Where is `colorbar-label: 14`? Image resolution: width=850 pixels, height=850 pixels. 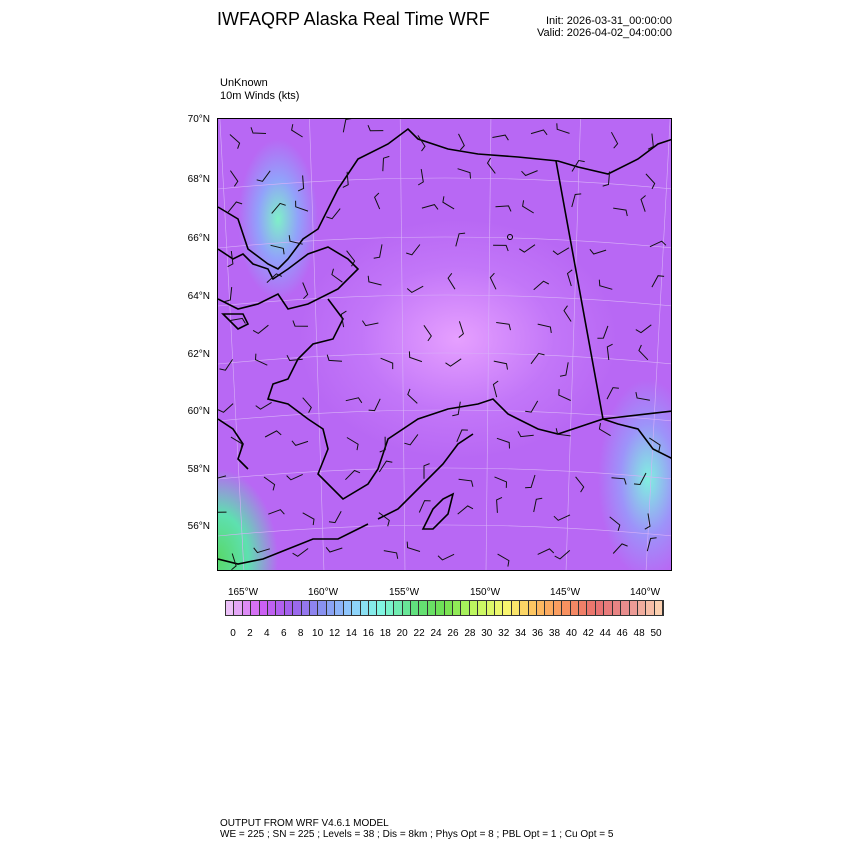 colorbar-label: 14 is located at coordinates (351, 633).